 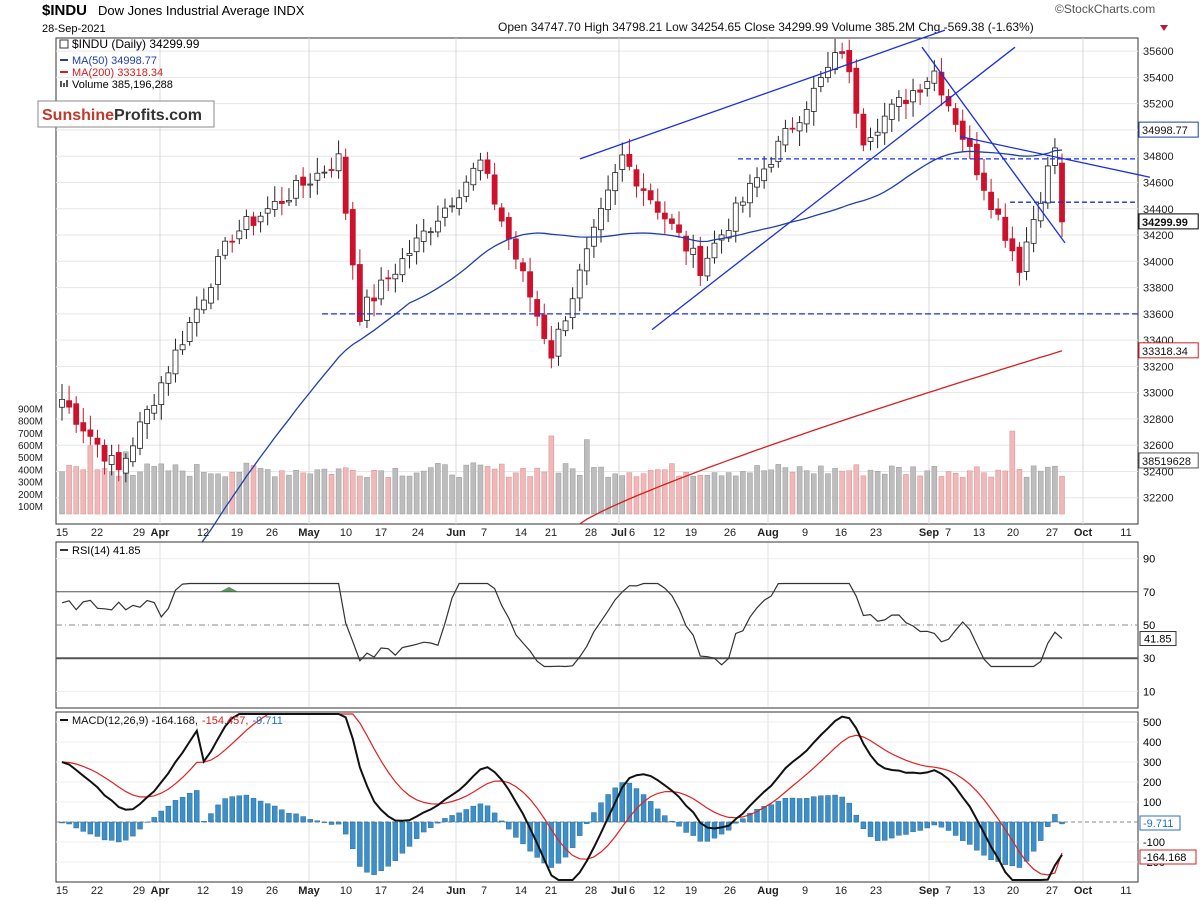 I want to click on macd-tick-label: 100, so click(x=1152, y=803).